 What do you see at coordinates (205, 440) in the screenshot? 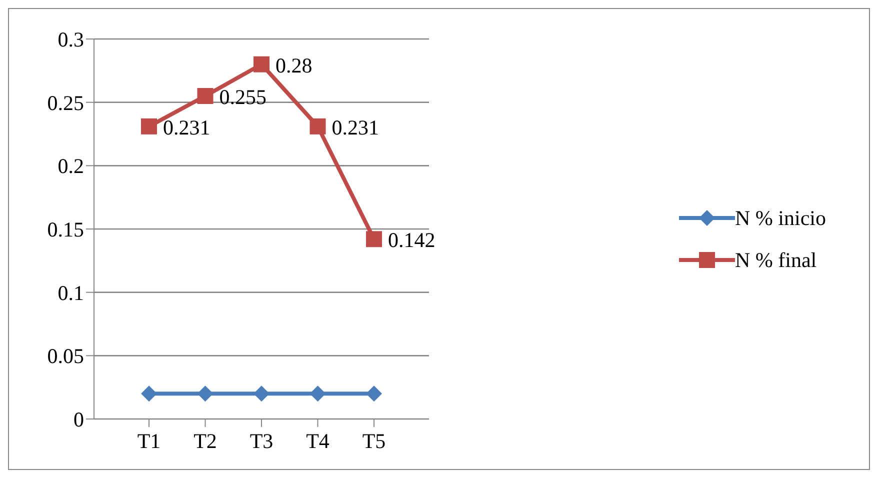
I see `x-tick-label: T2` at bounding box center [205, 440].